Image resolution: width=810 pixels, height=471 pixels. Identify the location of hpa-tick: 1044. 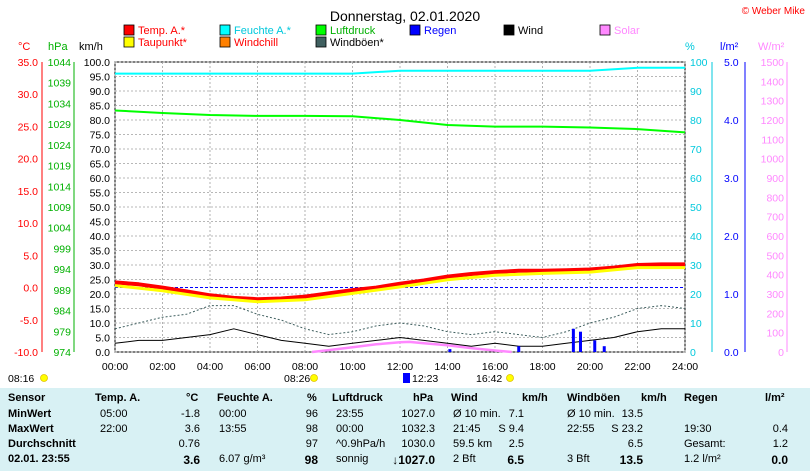
(60, 63).